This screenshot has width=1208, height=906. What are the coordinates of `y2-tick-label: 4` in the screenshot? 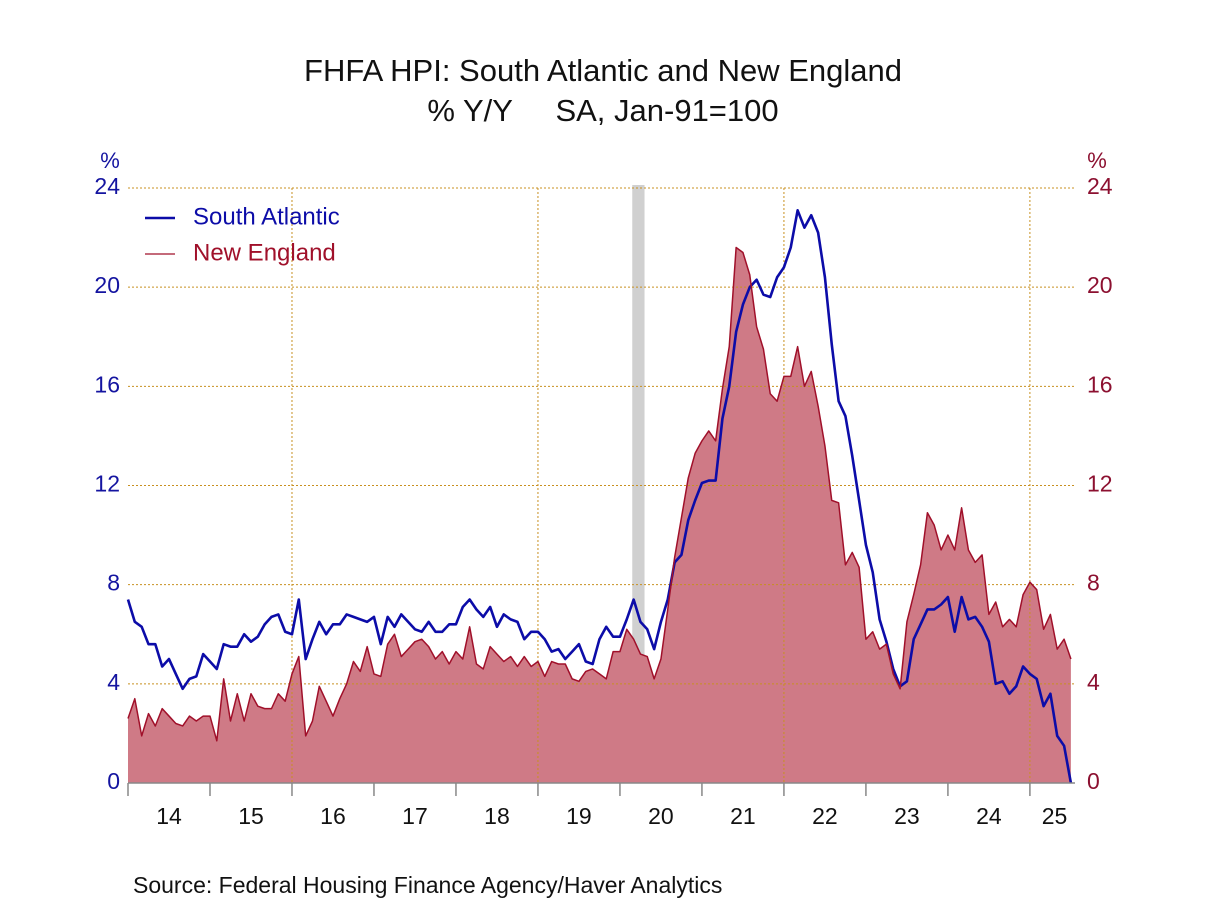 It's located at (1093, 682).